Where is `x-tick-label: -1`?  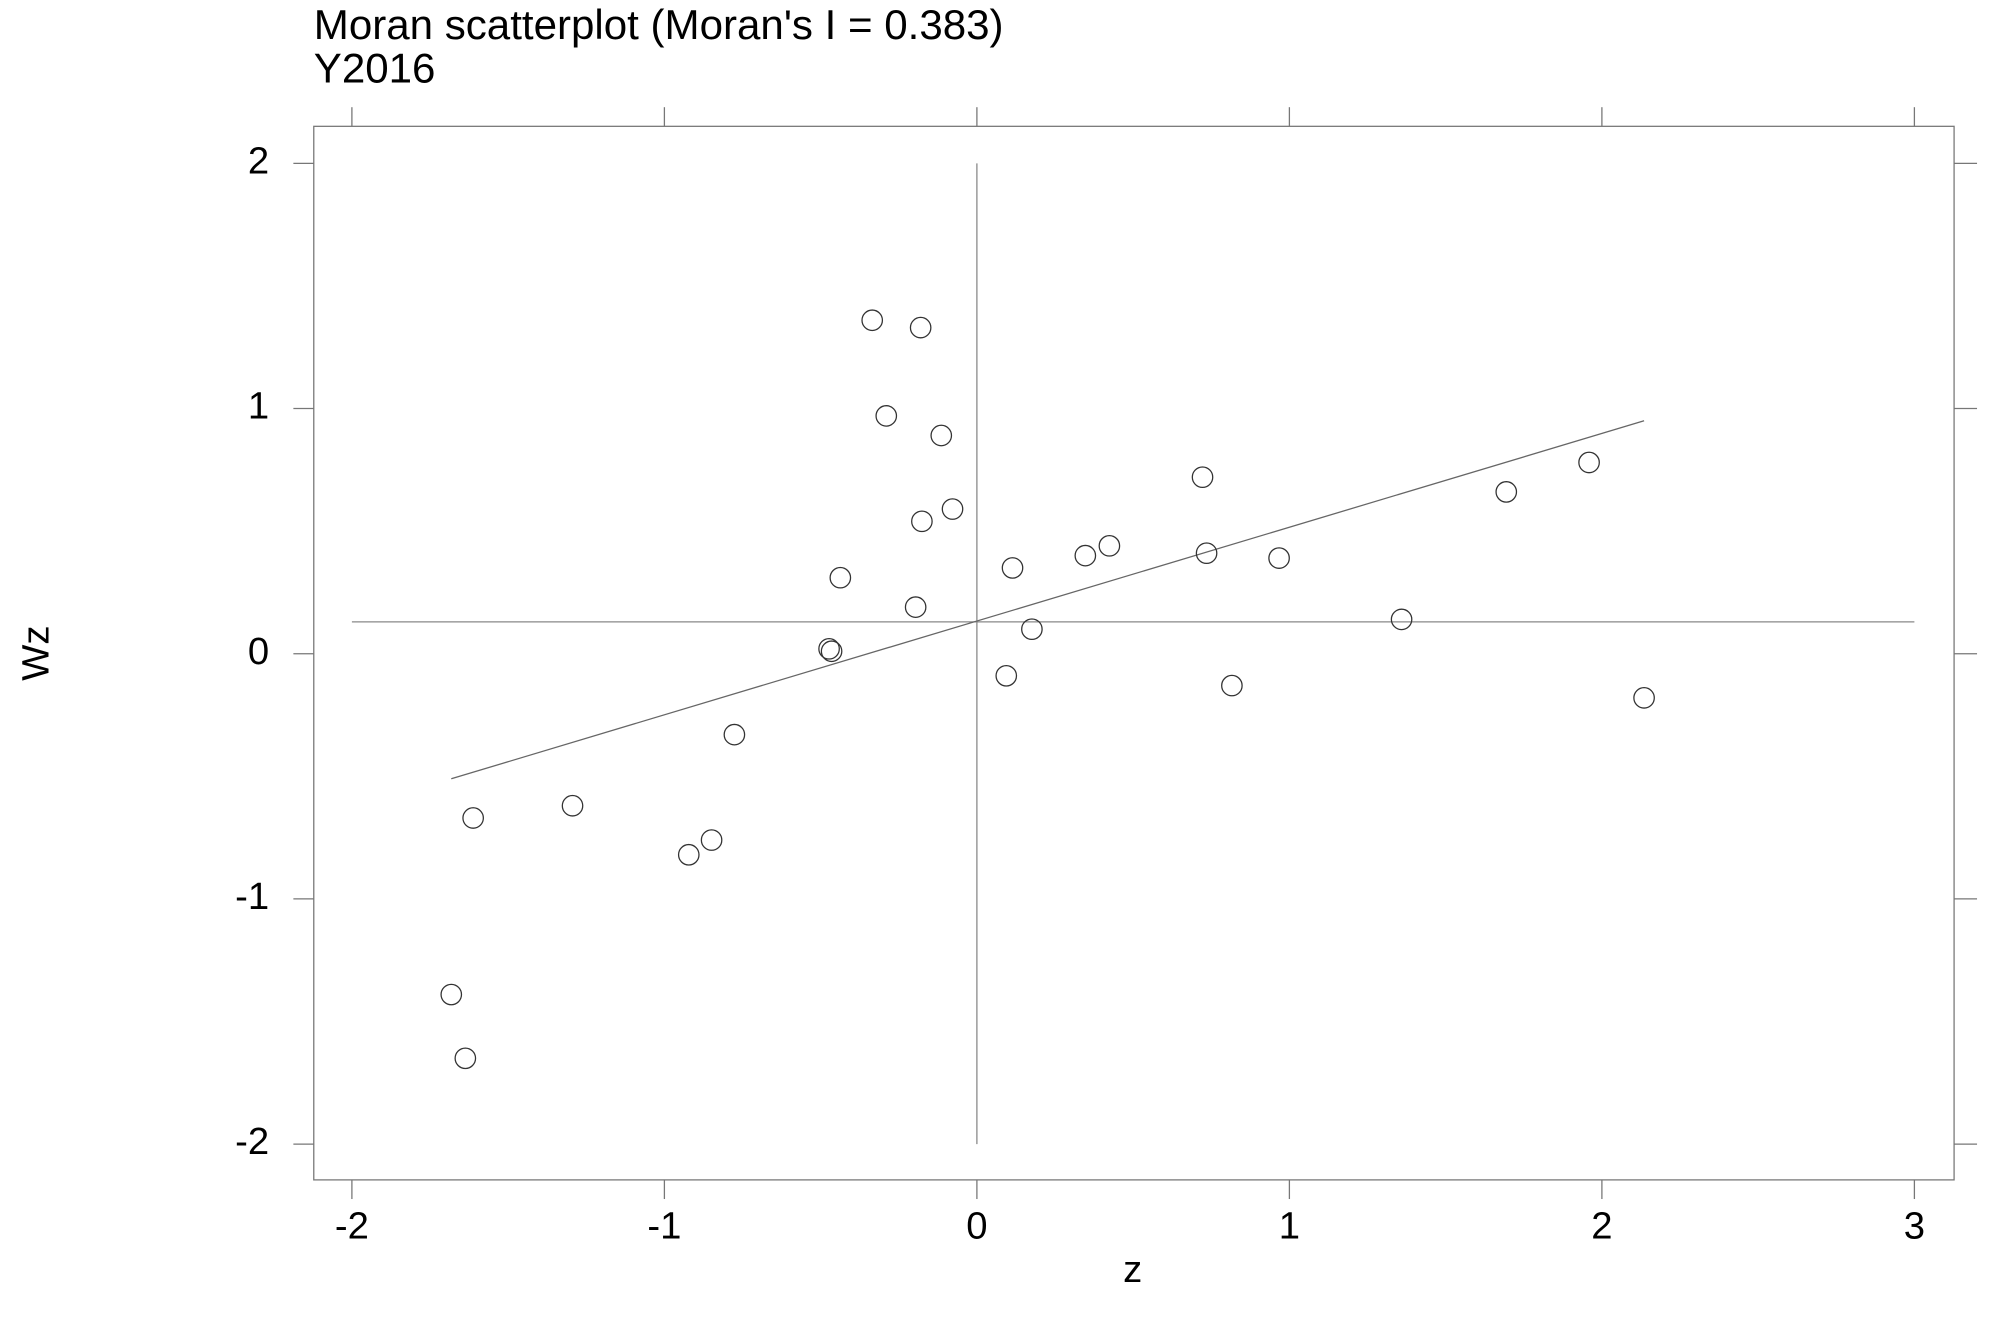 x-tick-label: -1 is located at coordinates (664, 1225).